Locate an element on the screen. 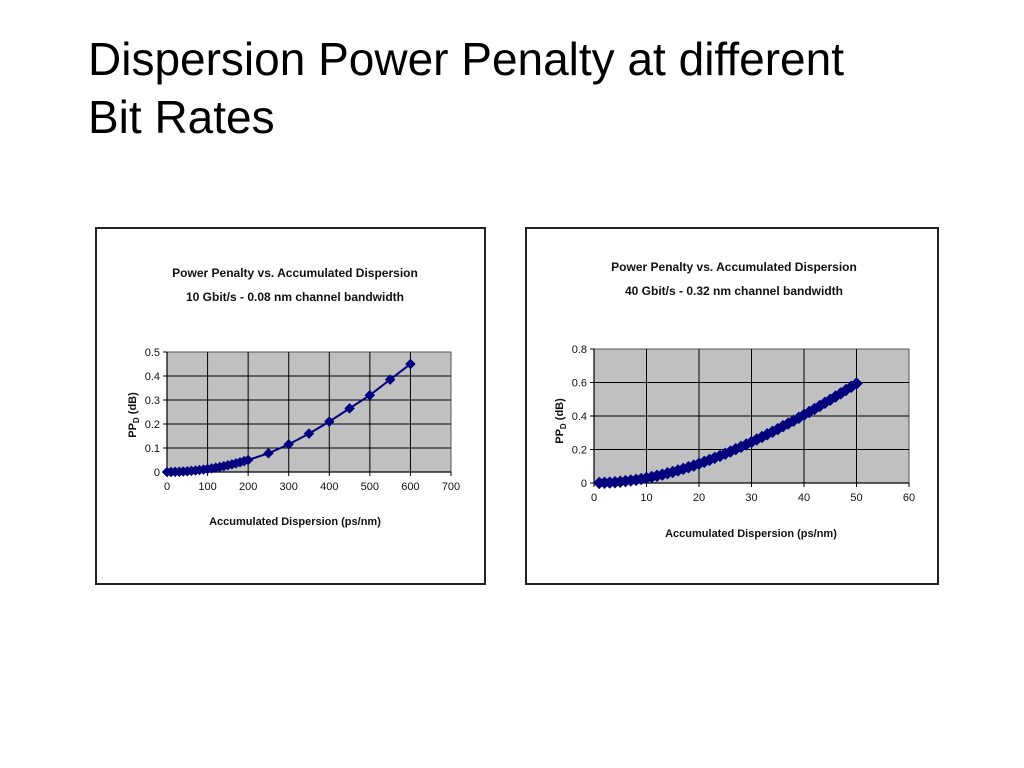  x-tick-label: 200 is located at coordinates (248, 487).